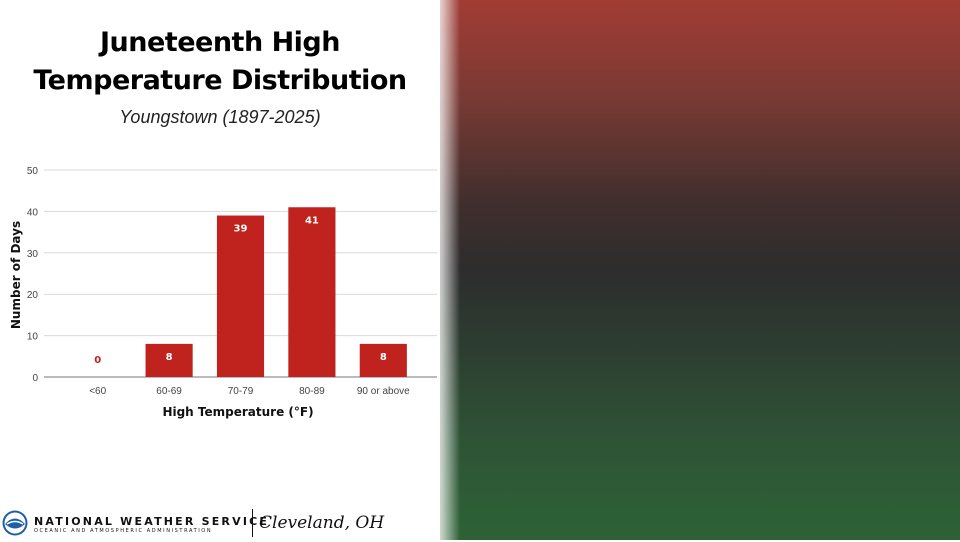 This screenshot has height=542, width=960. I want to click on x-tick-label: 70-79, so click(241, 391).